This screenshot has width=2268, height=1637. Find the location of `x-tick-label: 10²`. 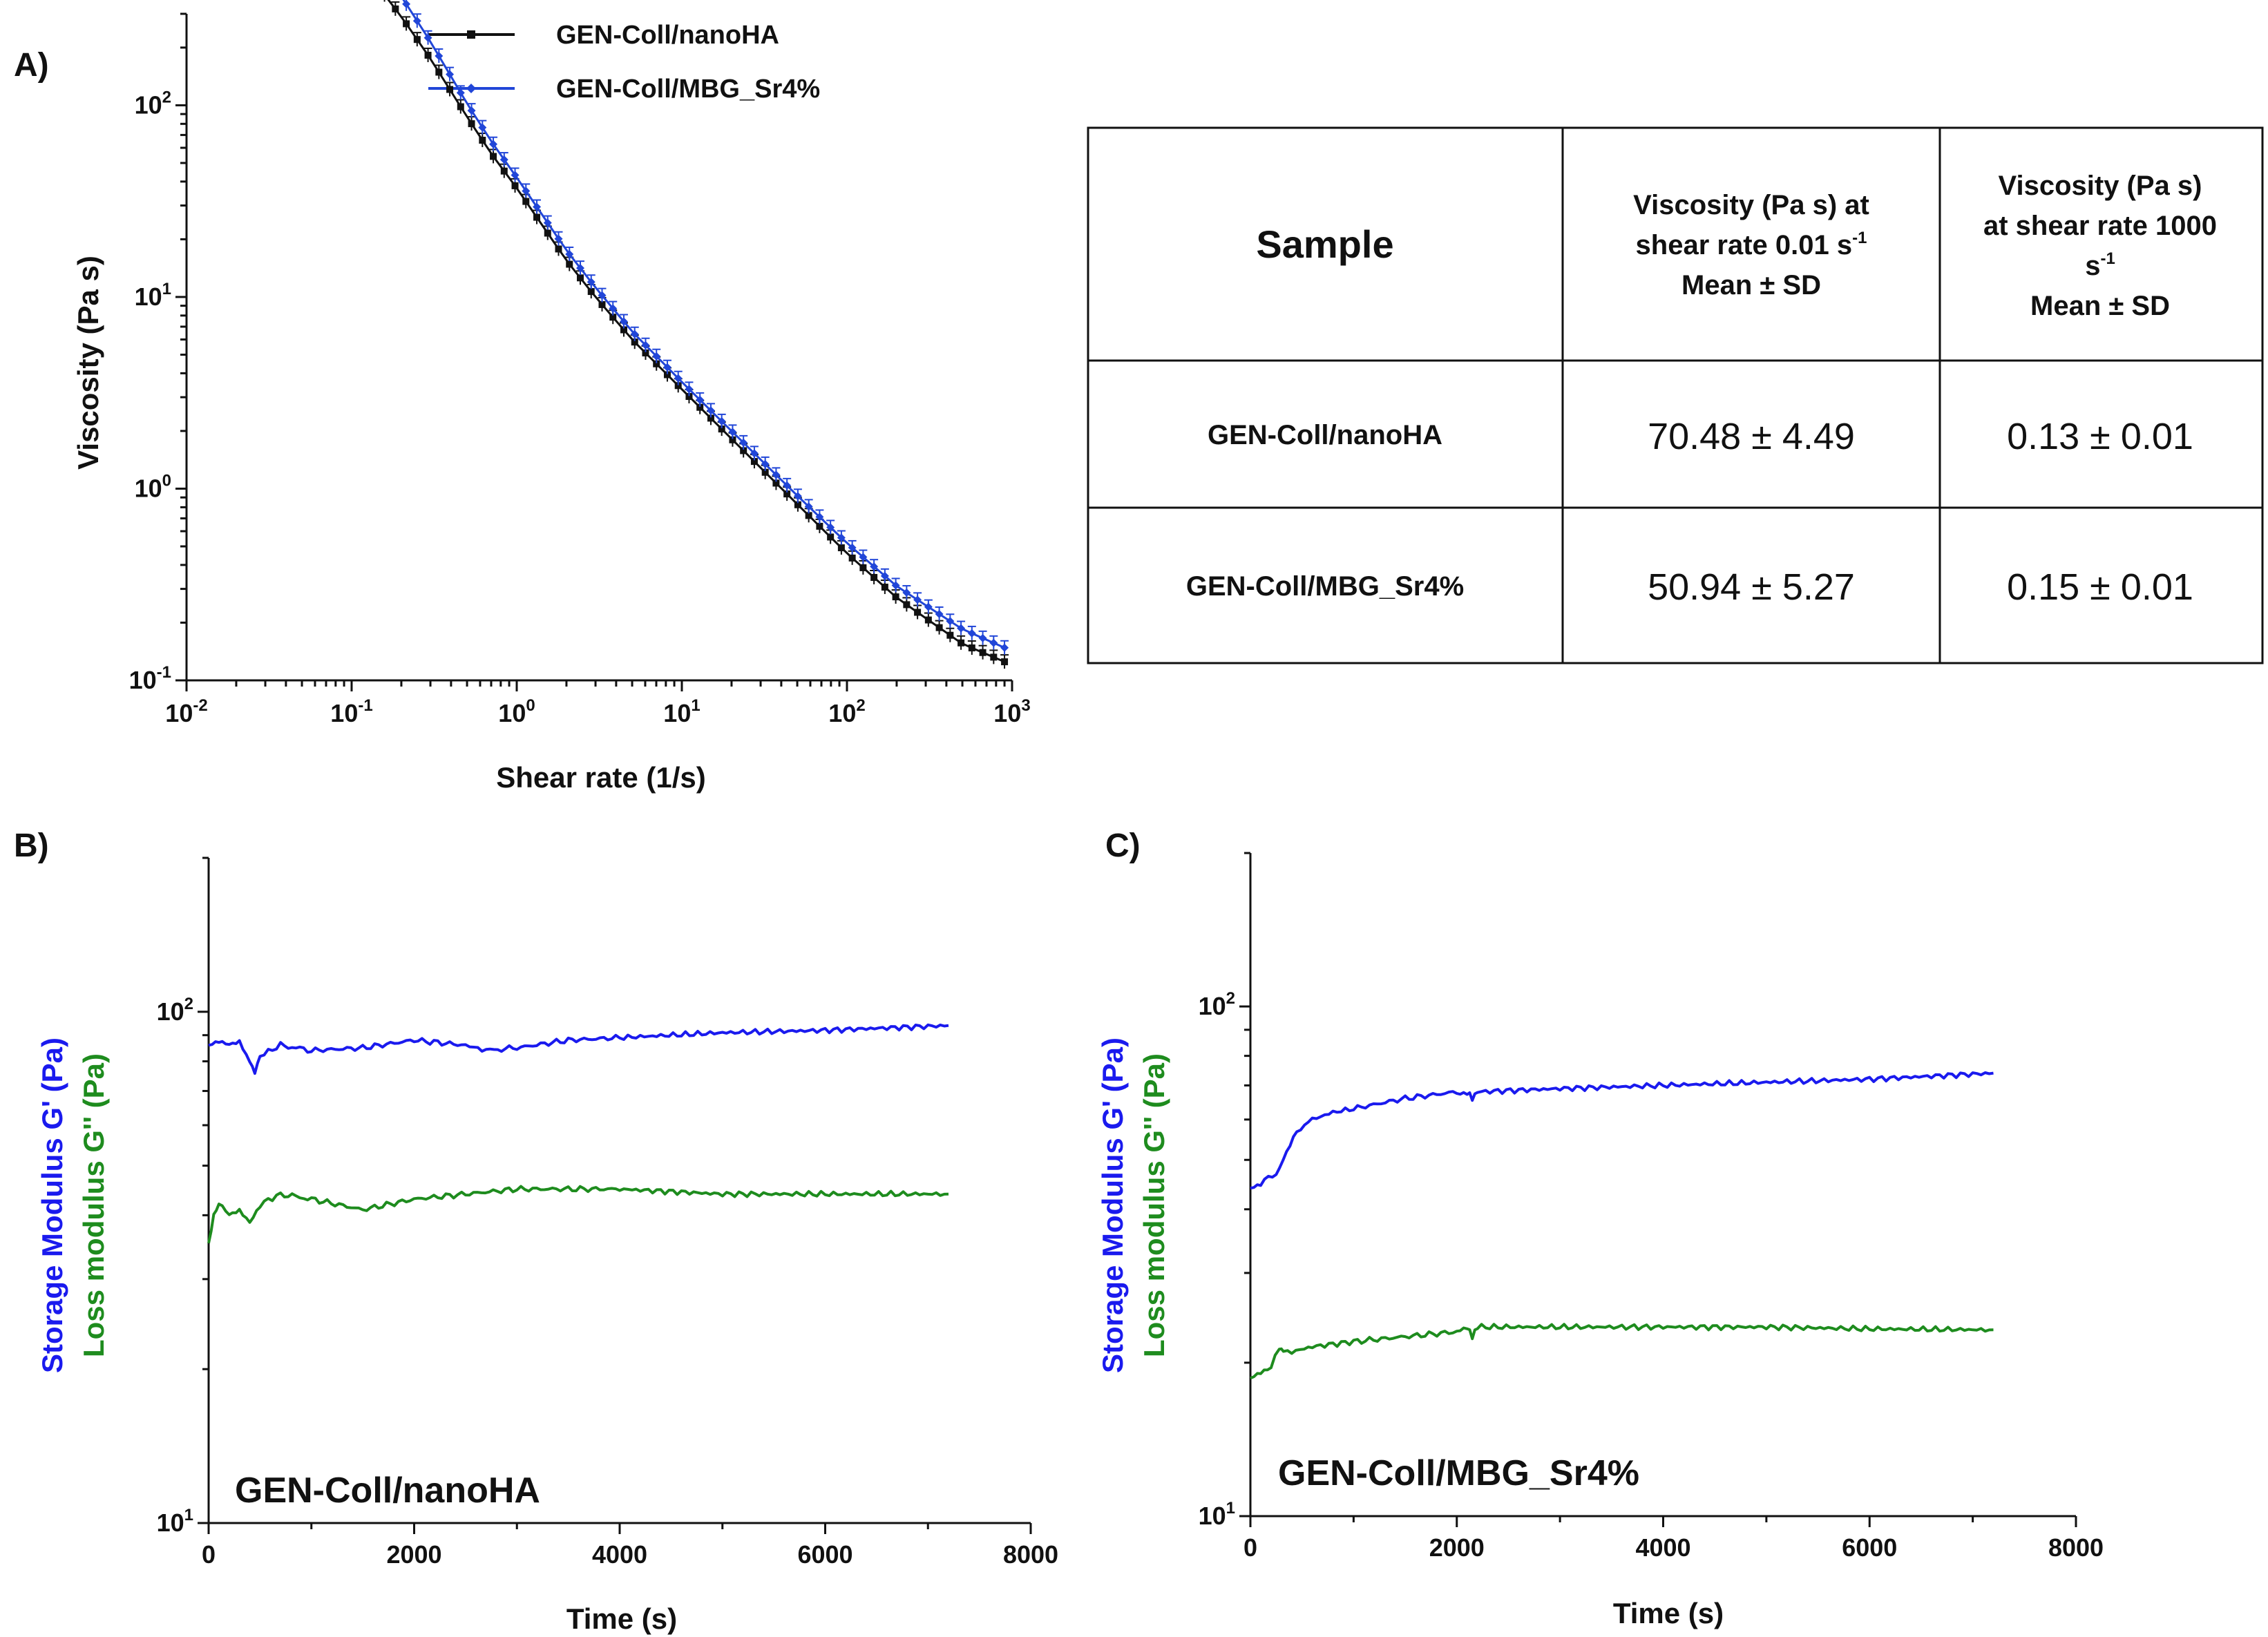

x-tick-label: 10² is located at coordinates (846, 711).